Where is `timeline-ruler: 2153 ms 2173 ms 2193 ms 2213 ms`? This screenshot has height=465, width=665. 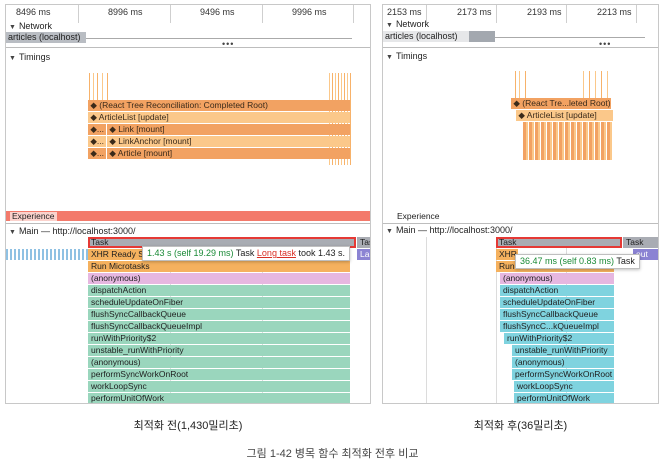 timeline-ruler: 2153 ms 2173 ms 2193 ms 2213 ms is located at coordinates (520, 14).